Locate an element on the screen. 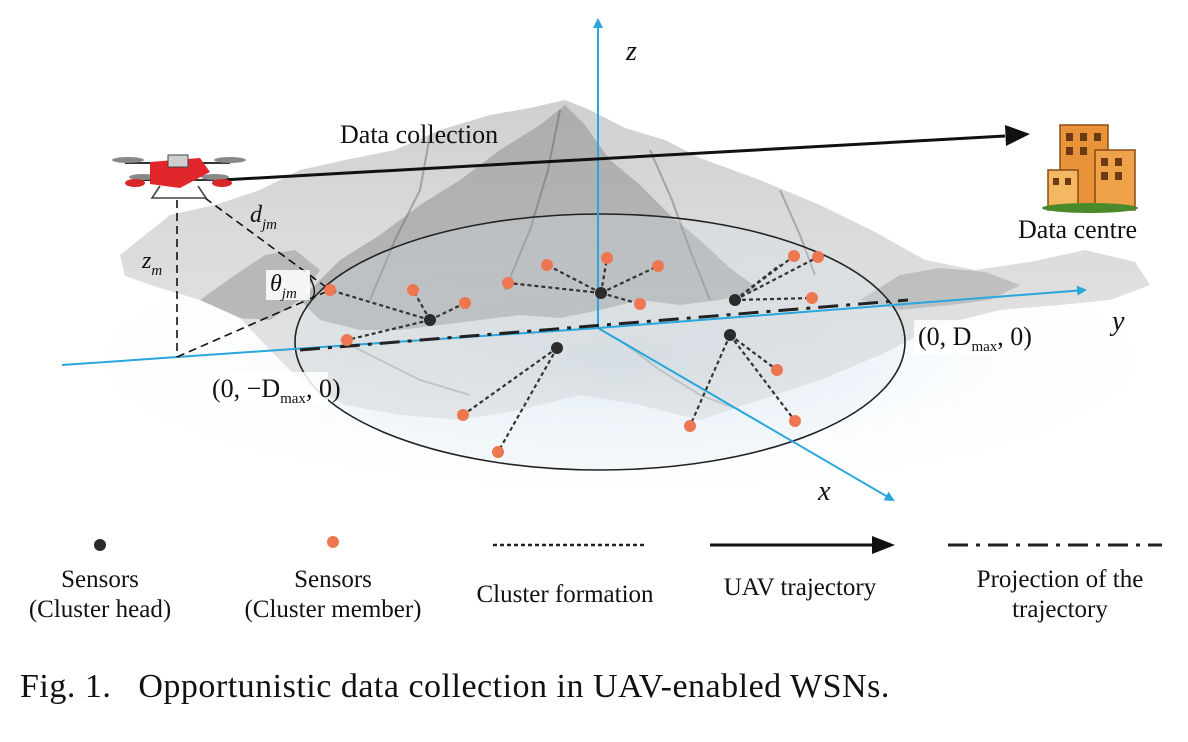  coord-pos-label: (0, Dmax, 0) is located at coordinates (975, 338).